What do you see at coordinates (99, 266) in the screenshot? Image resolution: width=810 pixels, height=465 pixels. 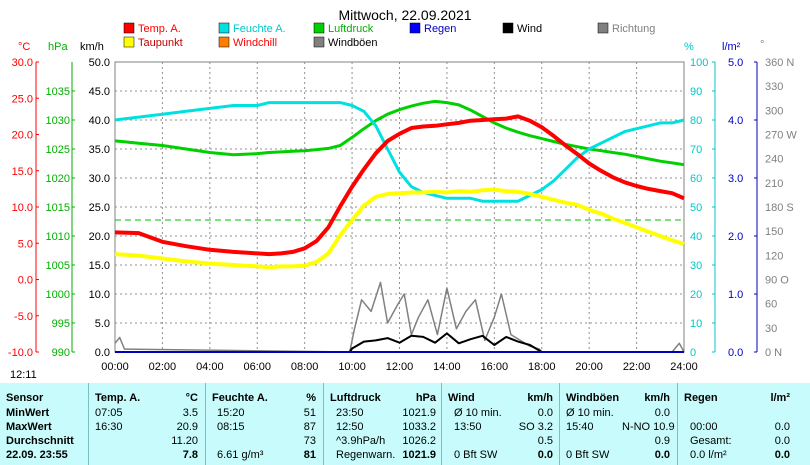 I see `wind-tick-label: 15.0` at bounding box center [99, 266].